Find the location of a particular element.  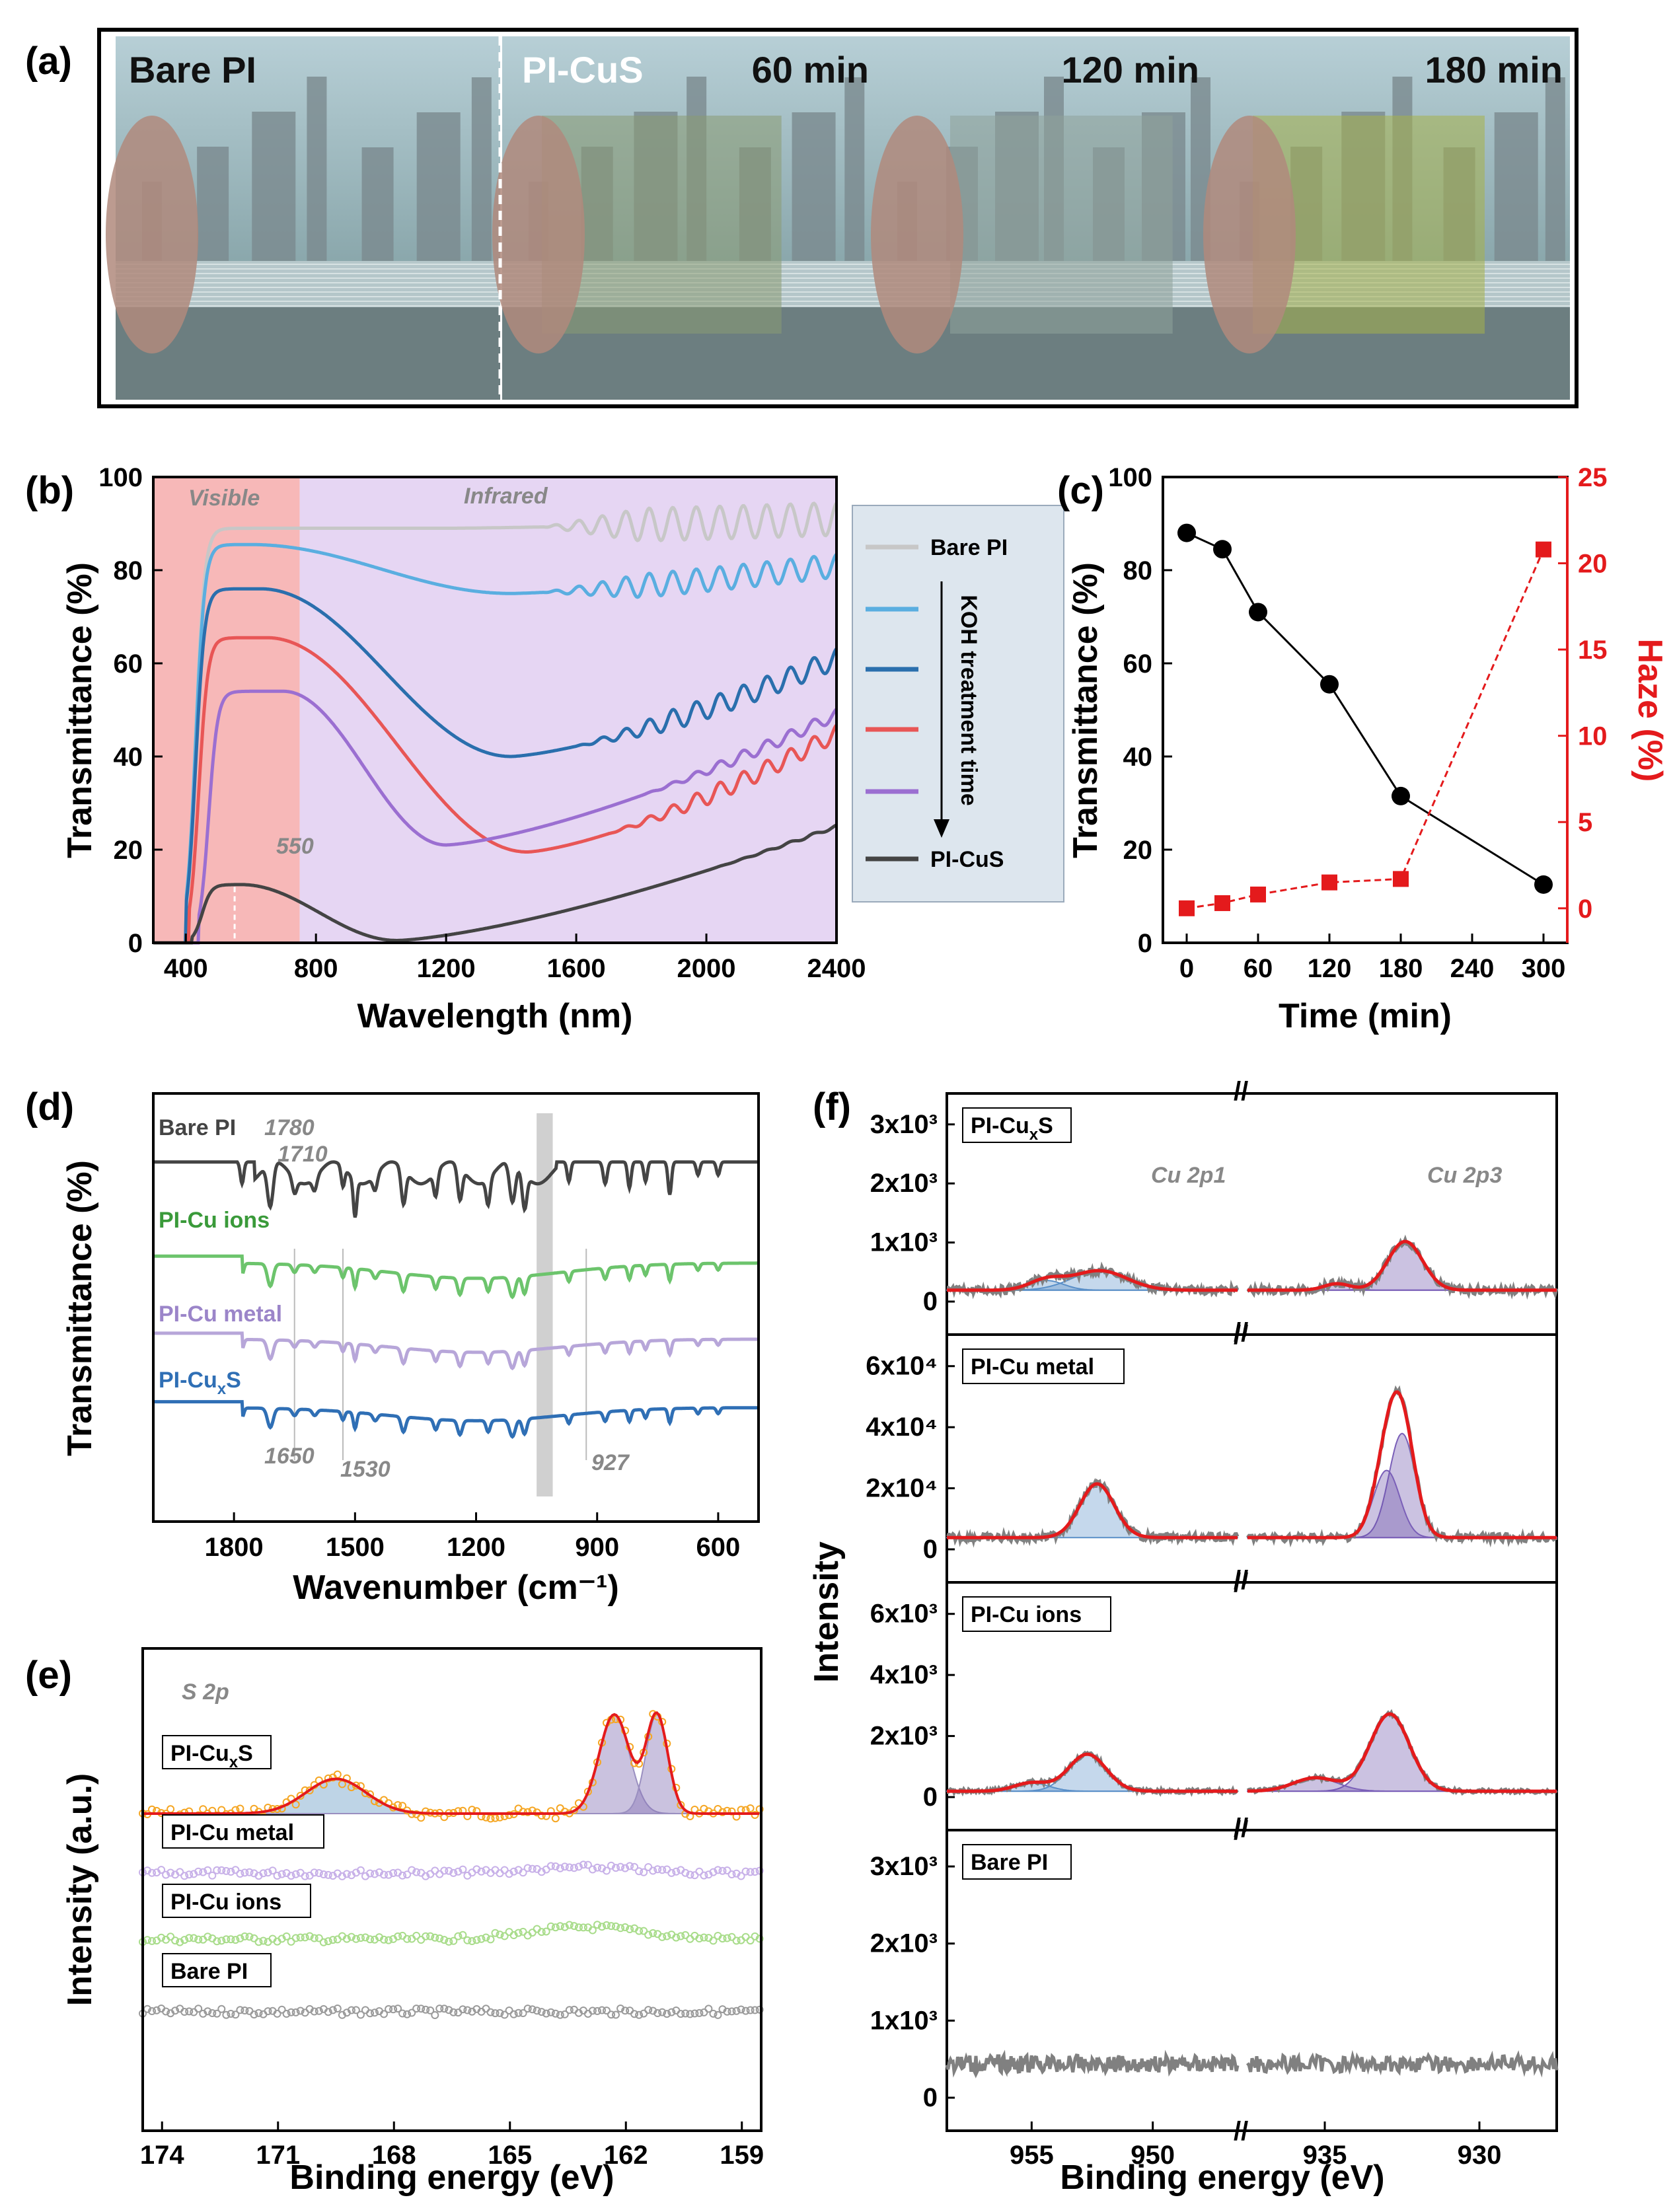

c-y2tick-25: 25 is located at coordinates (1593, 478).